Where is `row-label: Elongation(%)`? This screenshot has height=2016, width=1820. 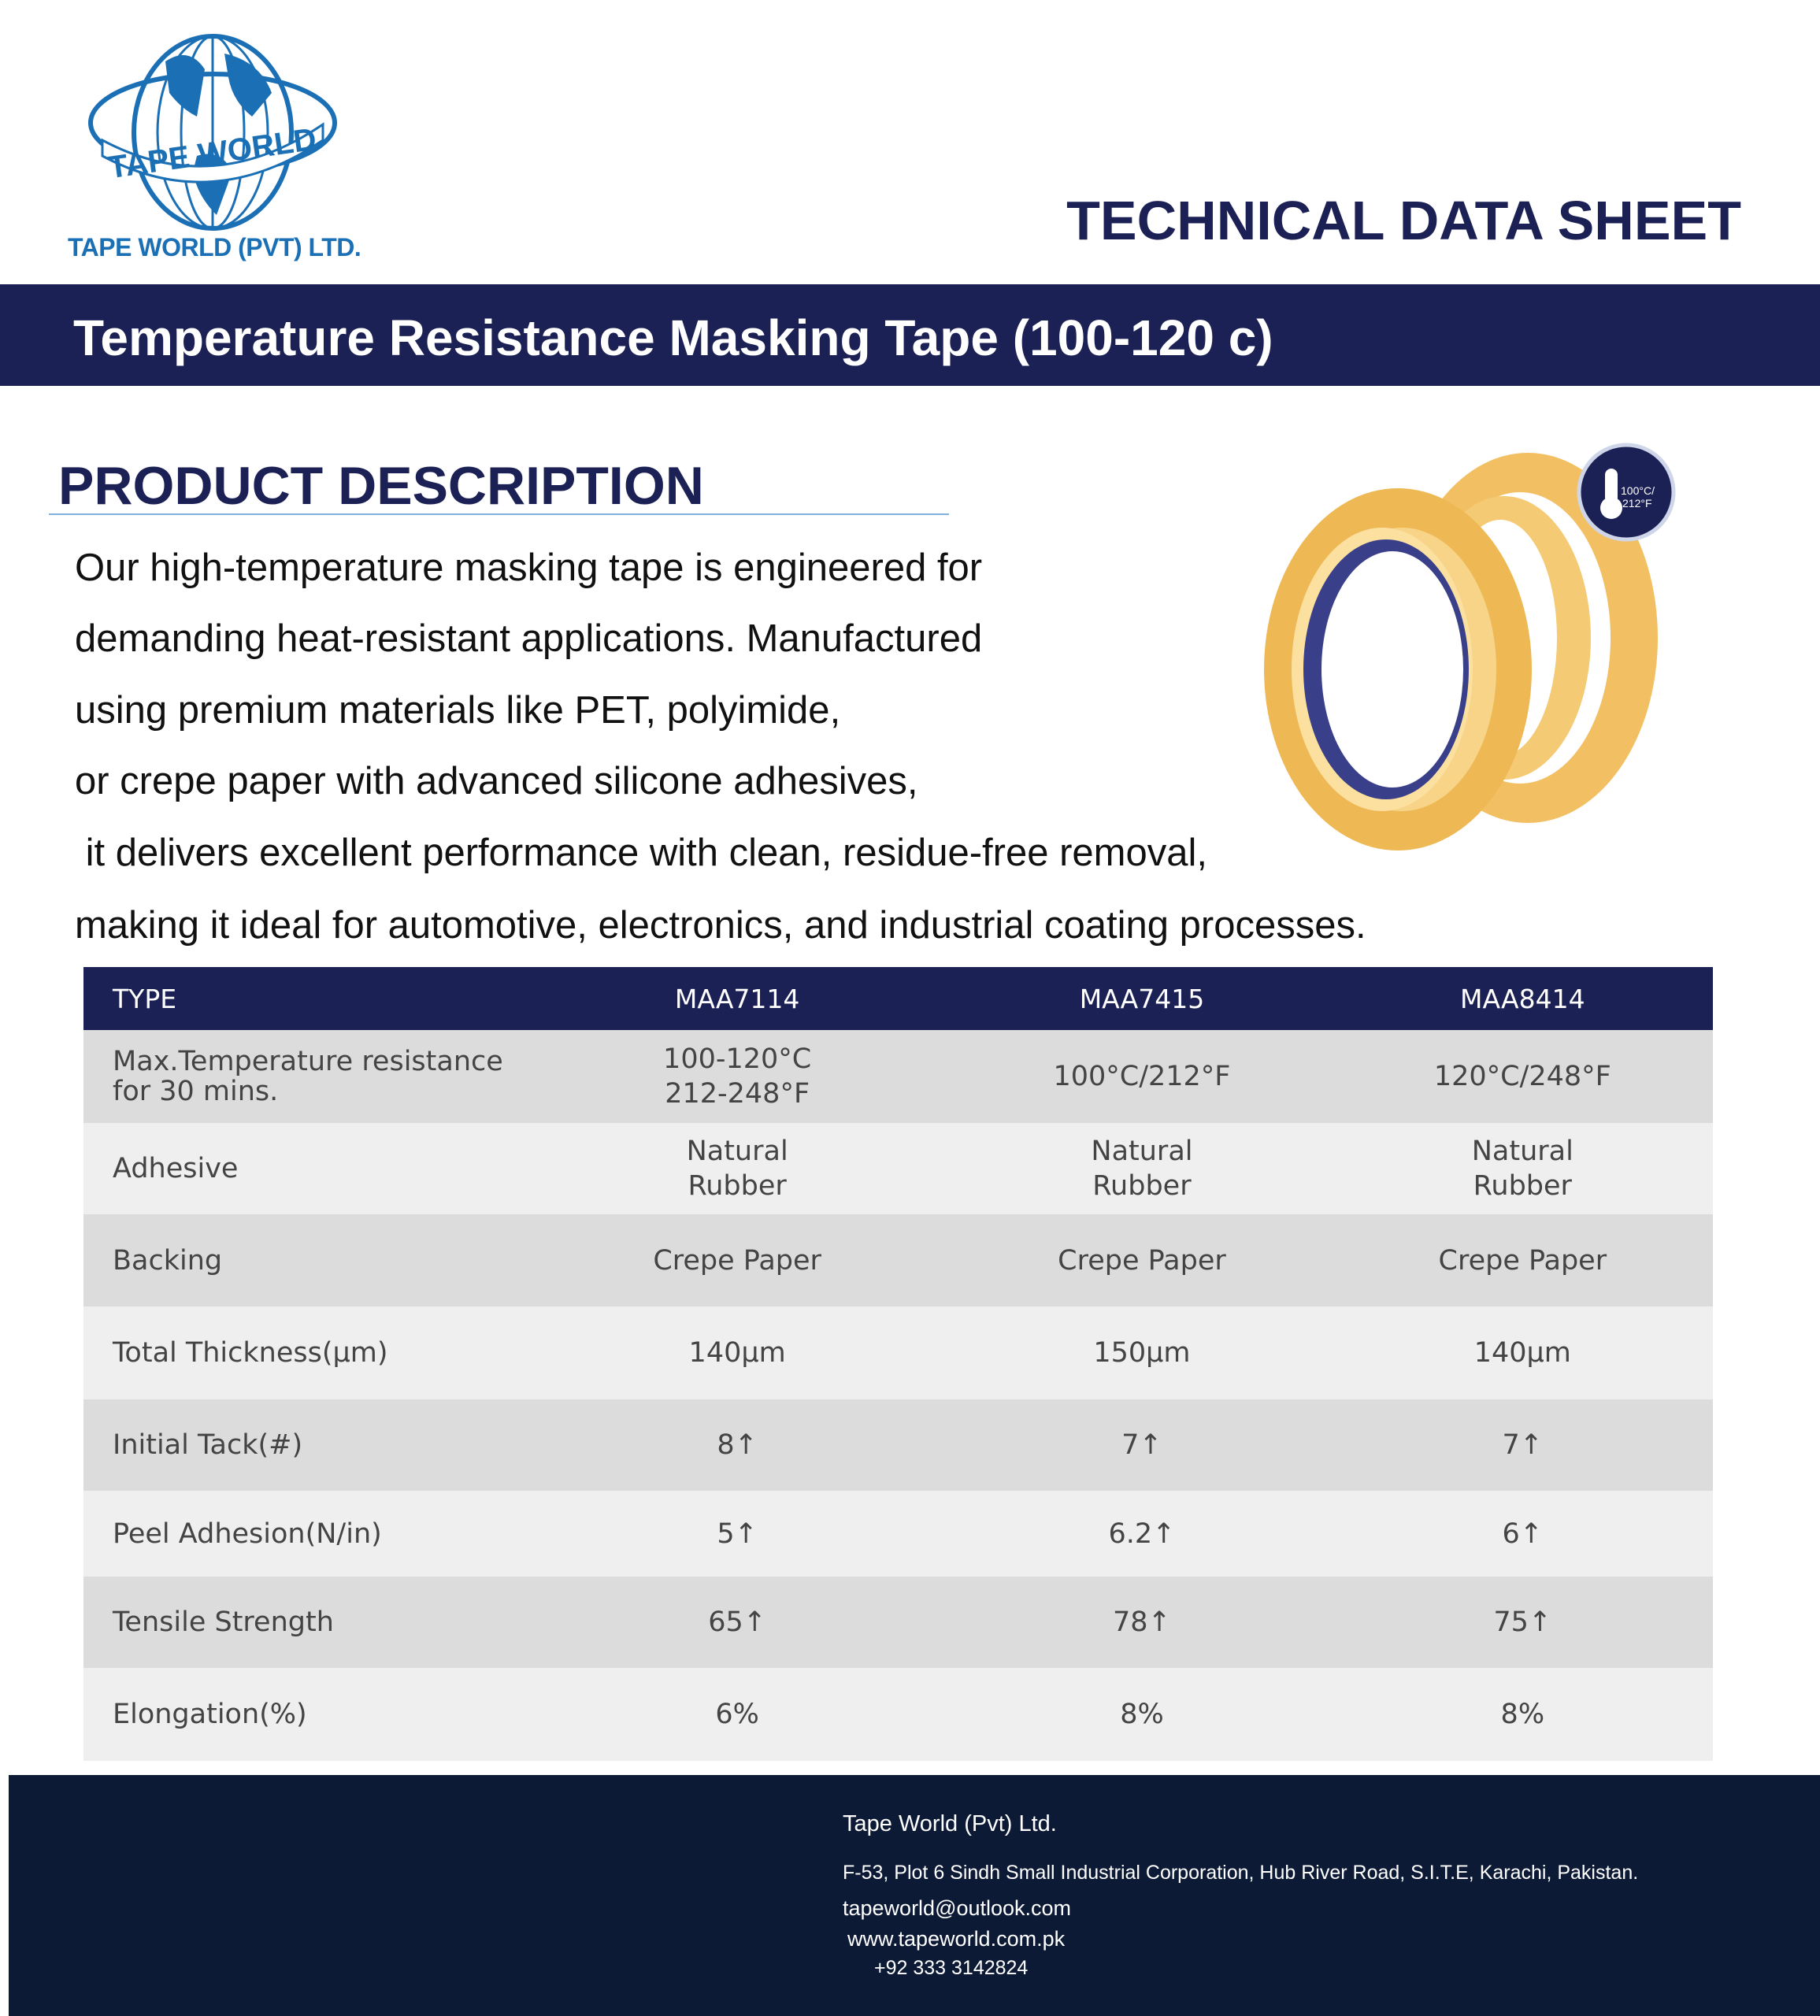
row-label: Elongation(%) is located at coordinates (303, 1714).